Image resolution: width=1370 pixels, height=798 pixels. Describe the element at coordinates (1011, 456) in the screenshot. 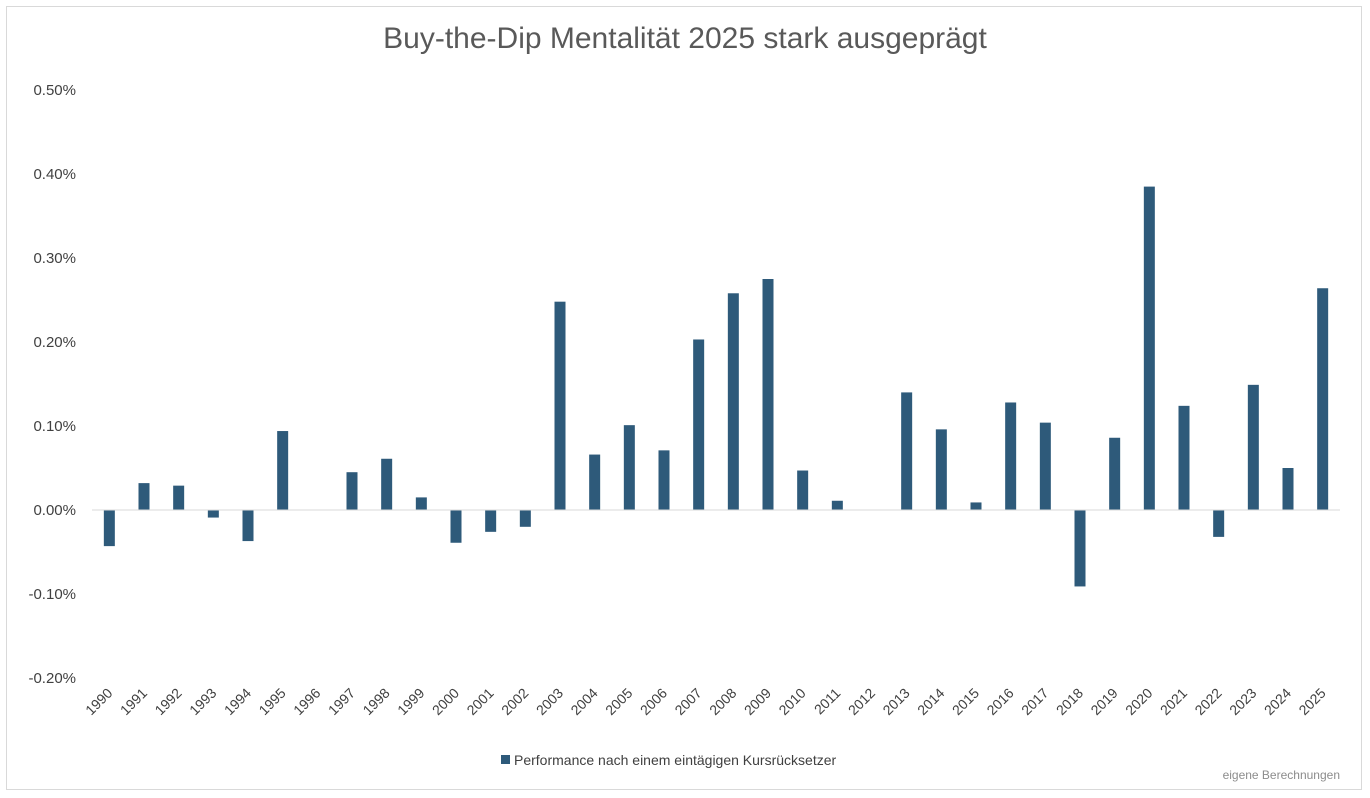

I see `bar-2016` at that location.